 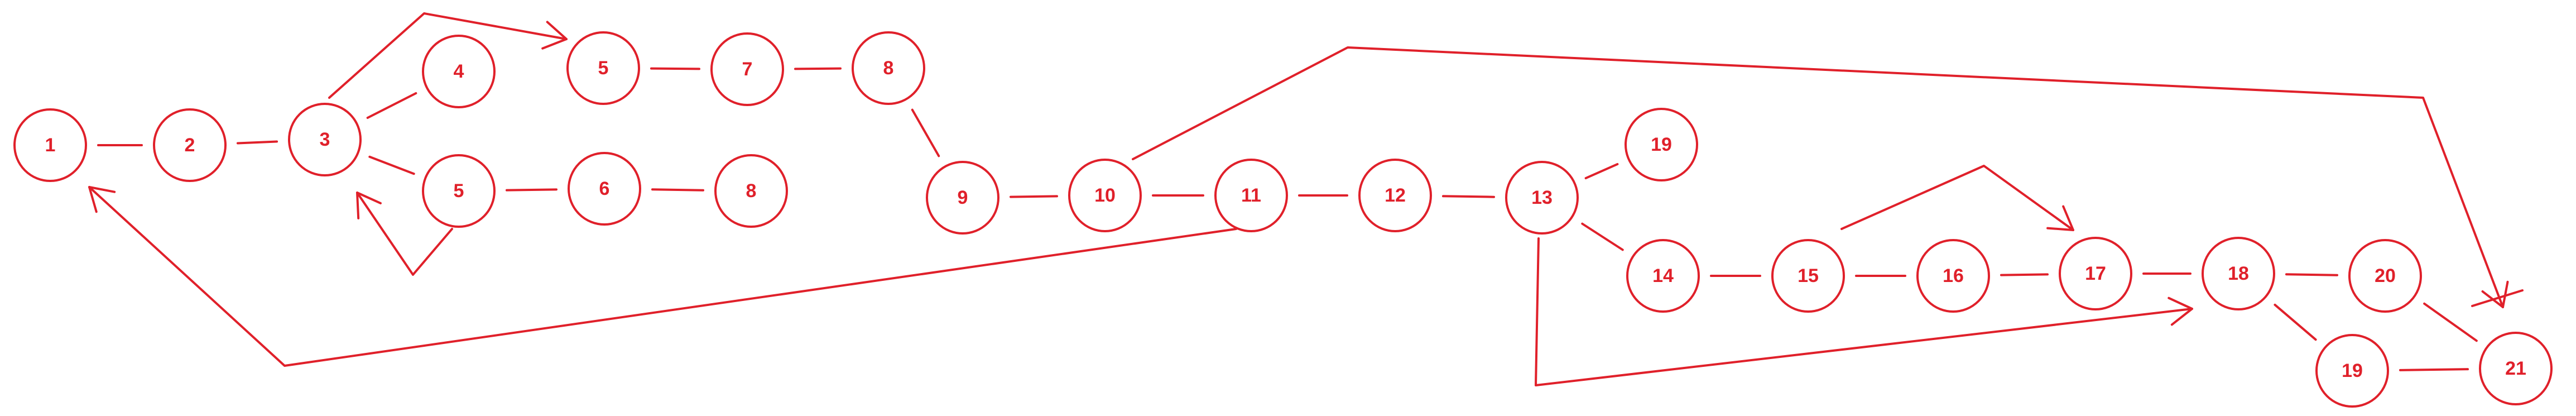 I want to click on node-n4: 4, so click(x=459, y=71).